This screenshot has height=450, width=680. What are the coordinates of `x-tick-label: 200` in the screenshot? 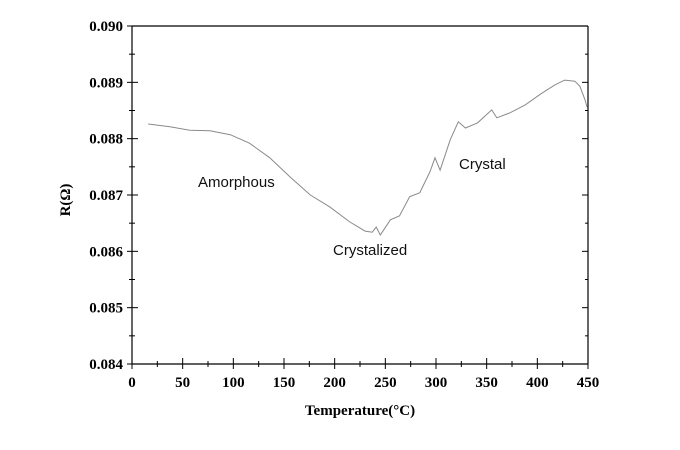 It's located at (334, 383).